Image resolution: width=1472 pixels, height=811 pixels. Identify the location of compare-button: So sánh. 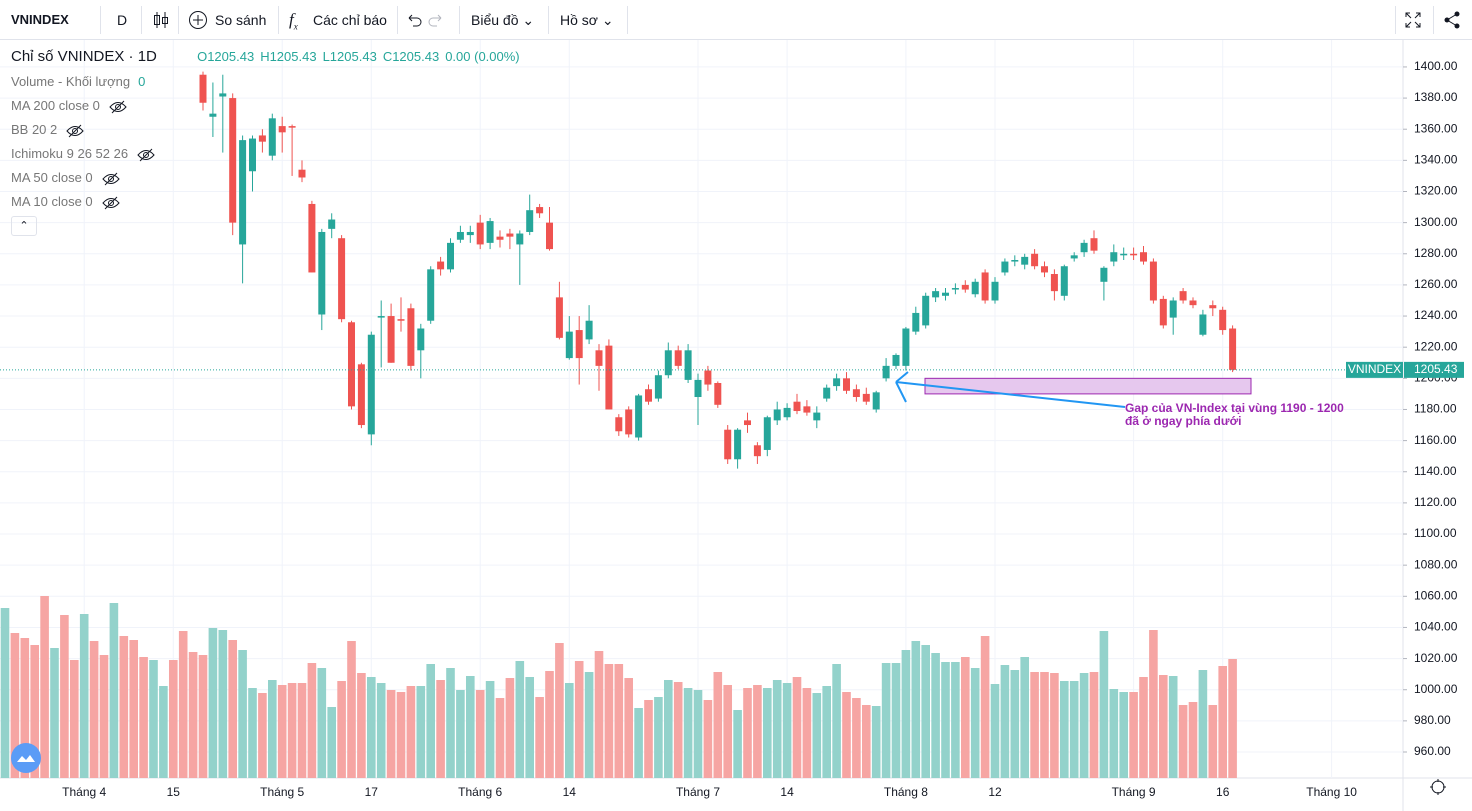
(241, 20).